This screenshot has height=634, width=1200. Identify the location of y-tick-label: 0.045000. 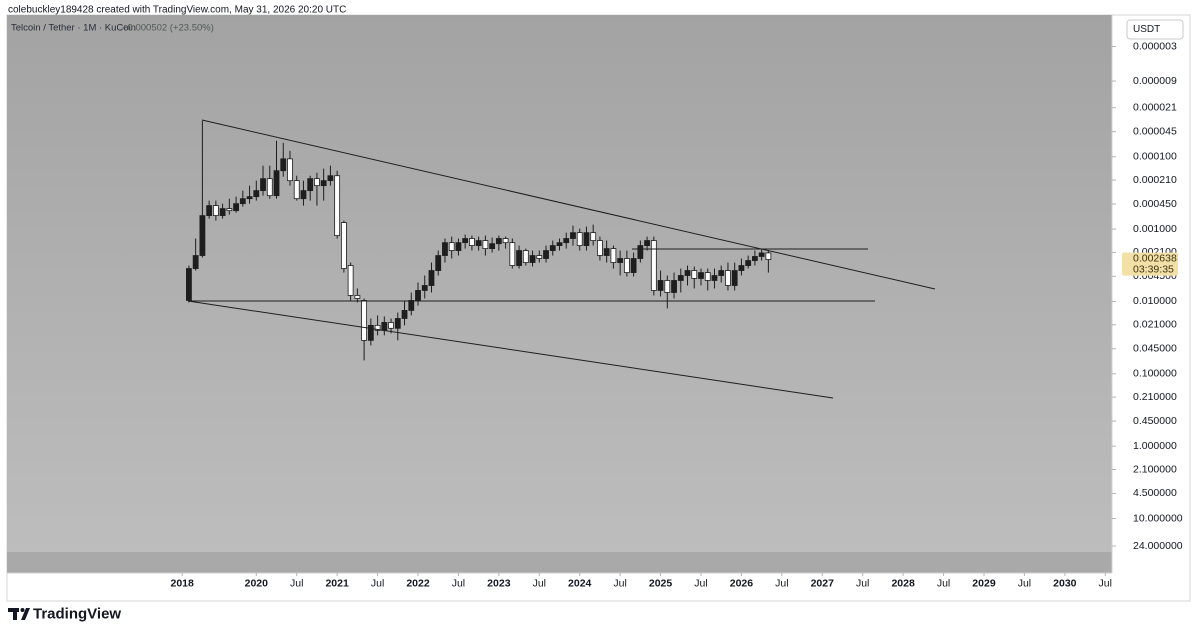
(1155, 349).